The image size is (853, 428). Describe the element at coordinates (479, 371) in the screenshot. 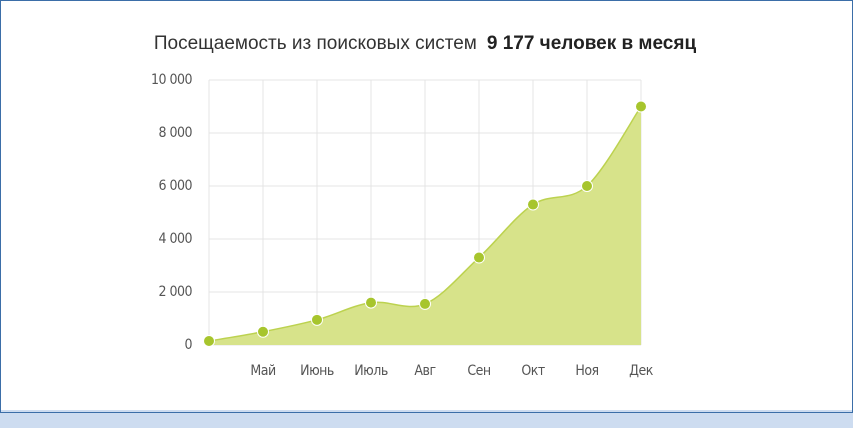

I see `x-tick-label: Сен` at that location.